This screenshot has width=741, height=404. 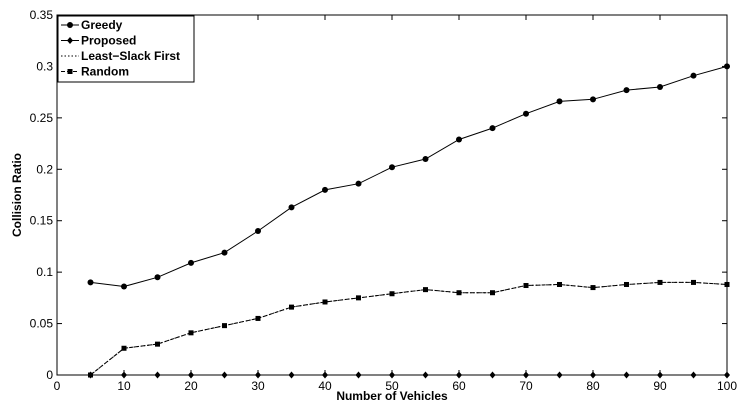 I want to click on legend-entry-greedy: Greedy, so click(x=92, y=25).